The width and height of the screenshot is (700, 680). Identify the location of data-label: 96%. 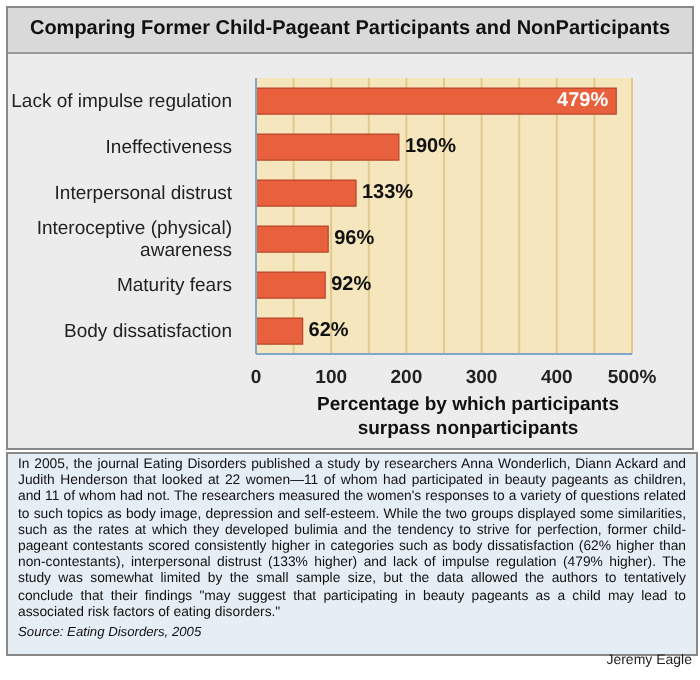
(354, 239).